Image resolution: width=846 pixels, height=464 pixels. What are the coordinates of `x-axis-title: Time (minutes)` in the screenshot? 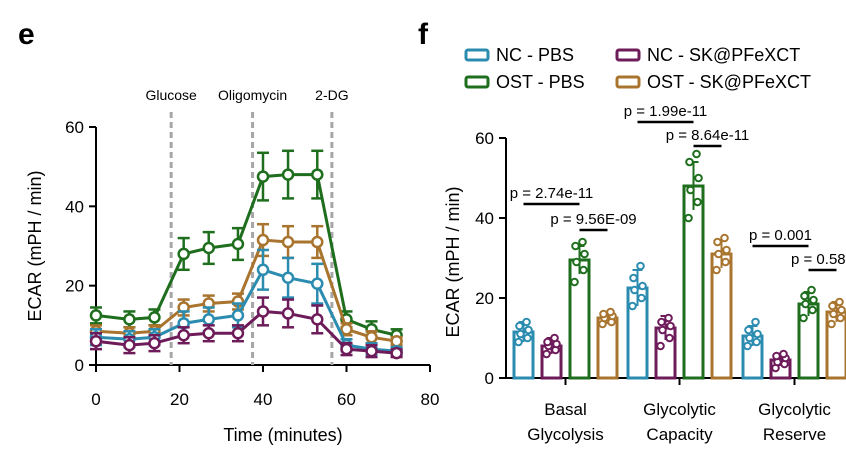 It's located at (282, 435).